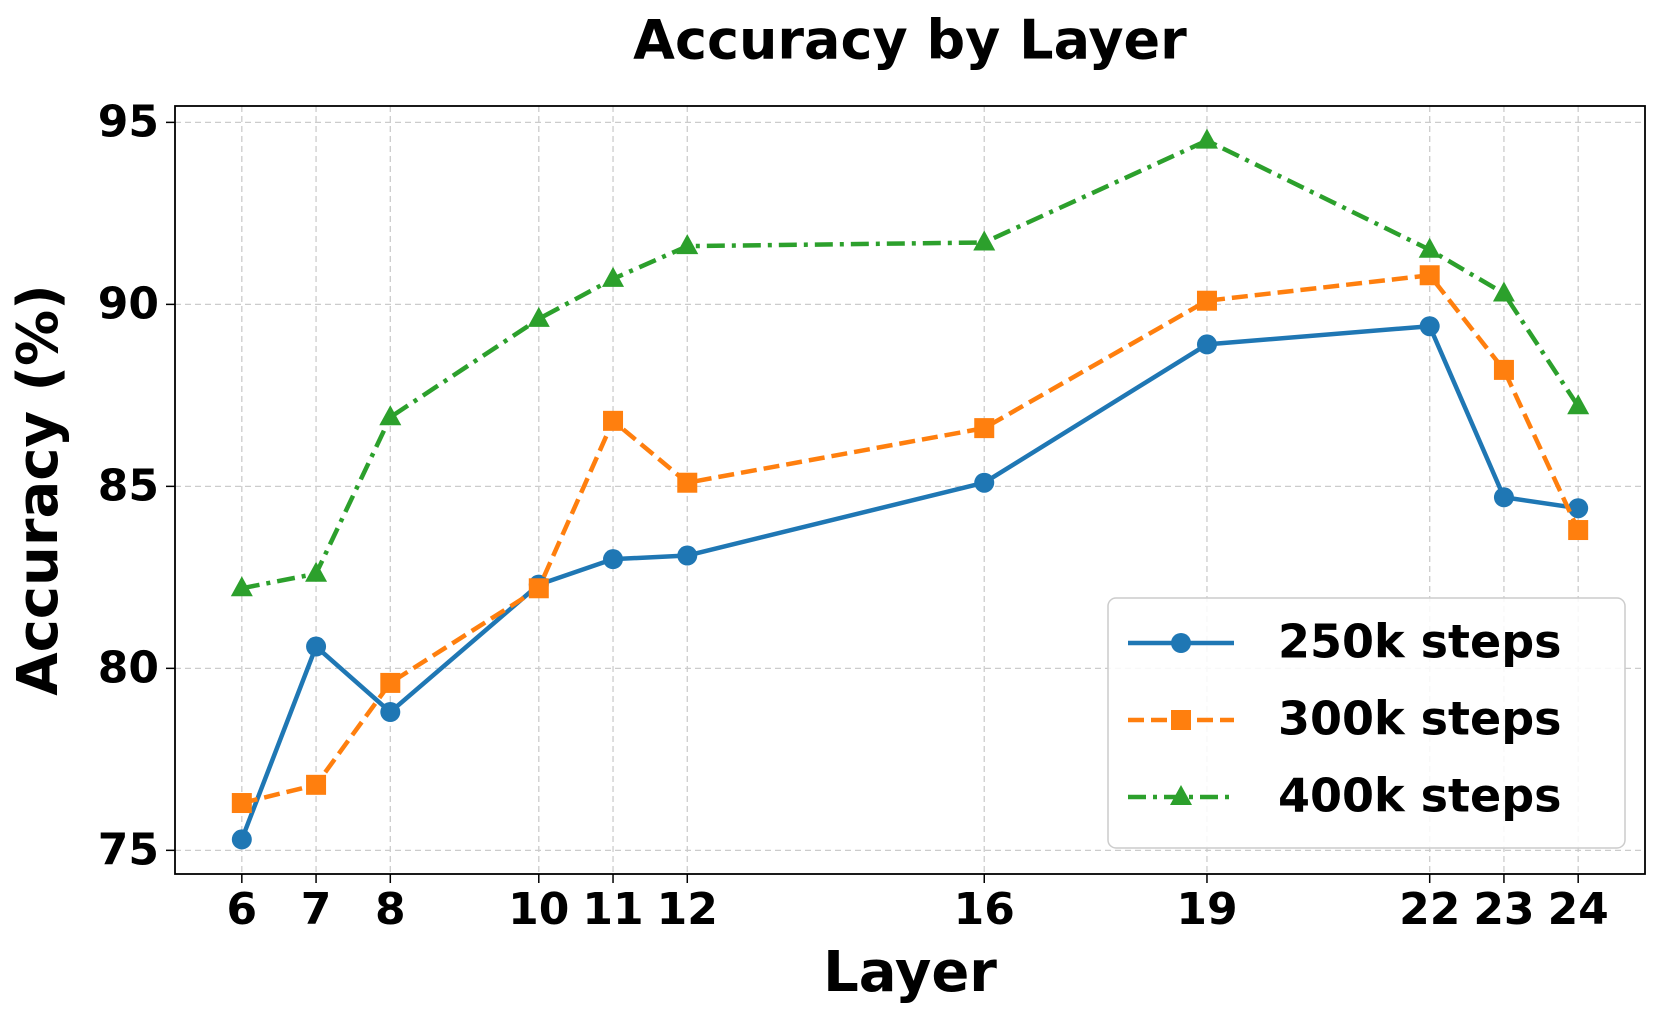 This screenshot has height=1025, width=1662. I want to click on y-tick-label: 90, so click(128, 303).